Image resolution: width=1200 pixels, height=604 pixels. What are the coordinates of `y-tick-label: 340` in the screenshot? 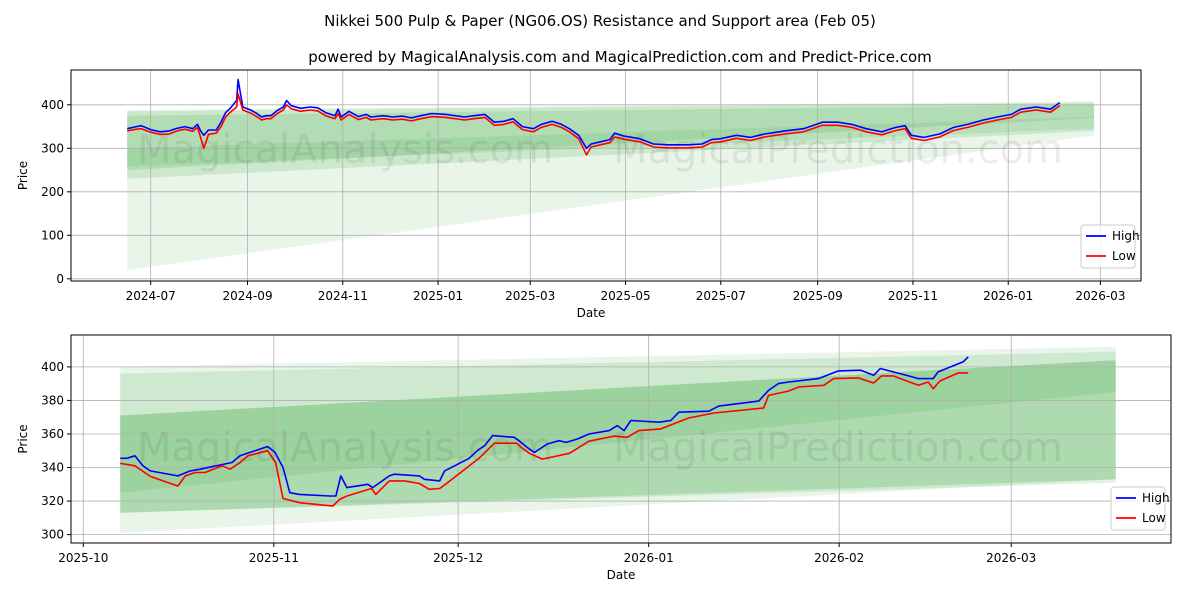 It's located at (52, 468).